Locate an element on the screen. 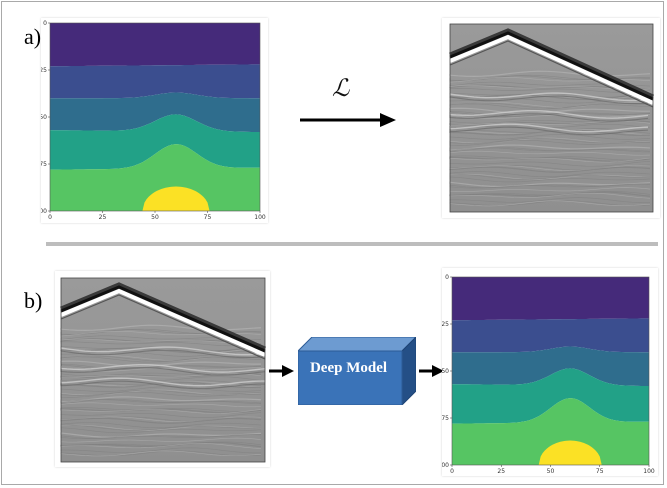  y-tick-label: 75 is located at coordinates (44, 164).